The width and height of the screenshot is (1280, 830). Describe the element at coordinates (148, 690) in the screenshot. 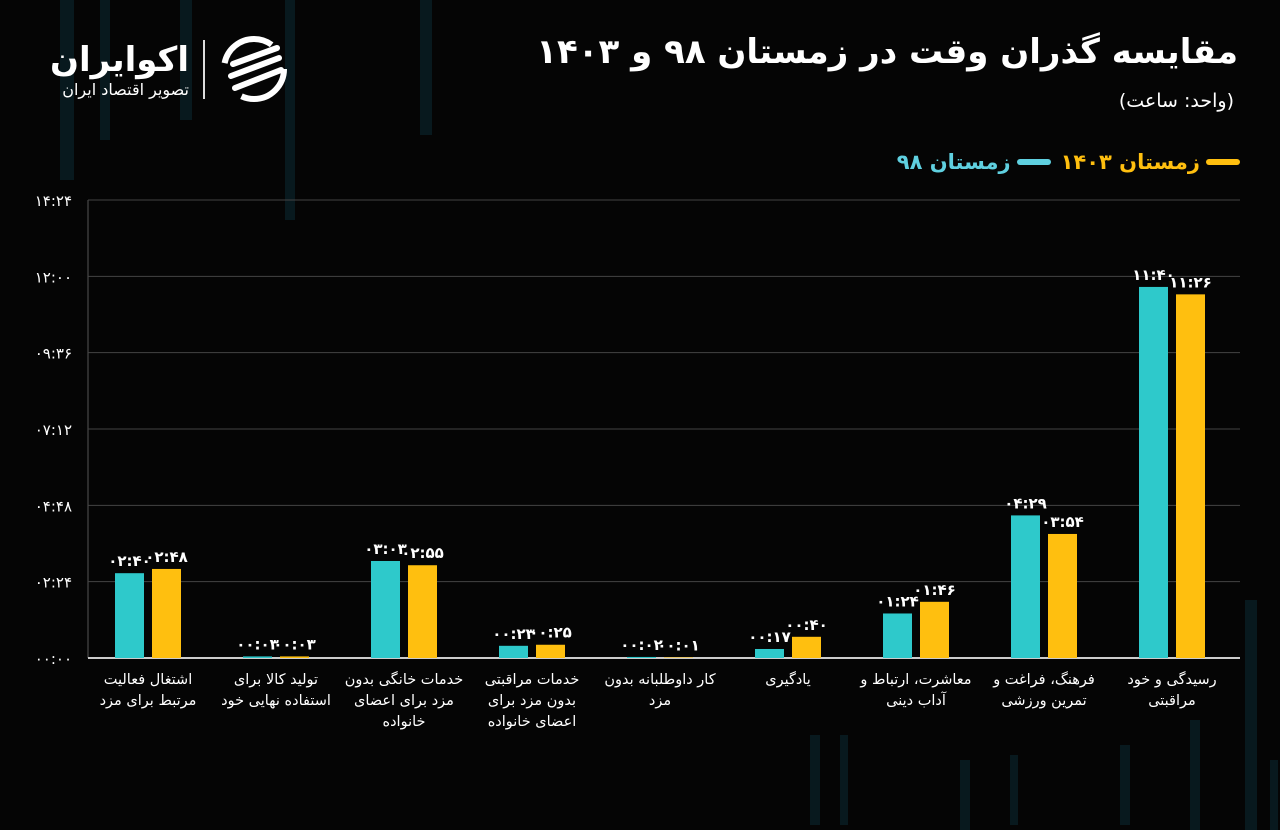

I see `x-tick-label: اشتغال فعالیت مرتبط برای مزد` at that location.